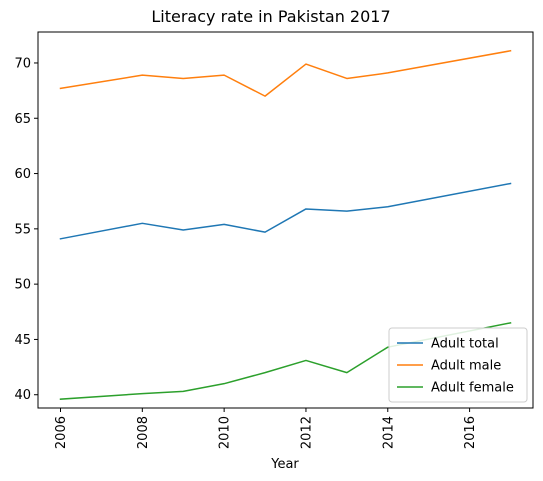 This screenshot has width=543, height=481. Describe the element at coordinates (22, 119) in the screenshot. I see `y-tick-label: 65` at that location.